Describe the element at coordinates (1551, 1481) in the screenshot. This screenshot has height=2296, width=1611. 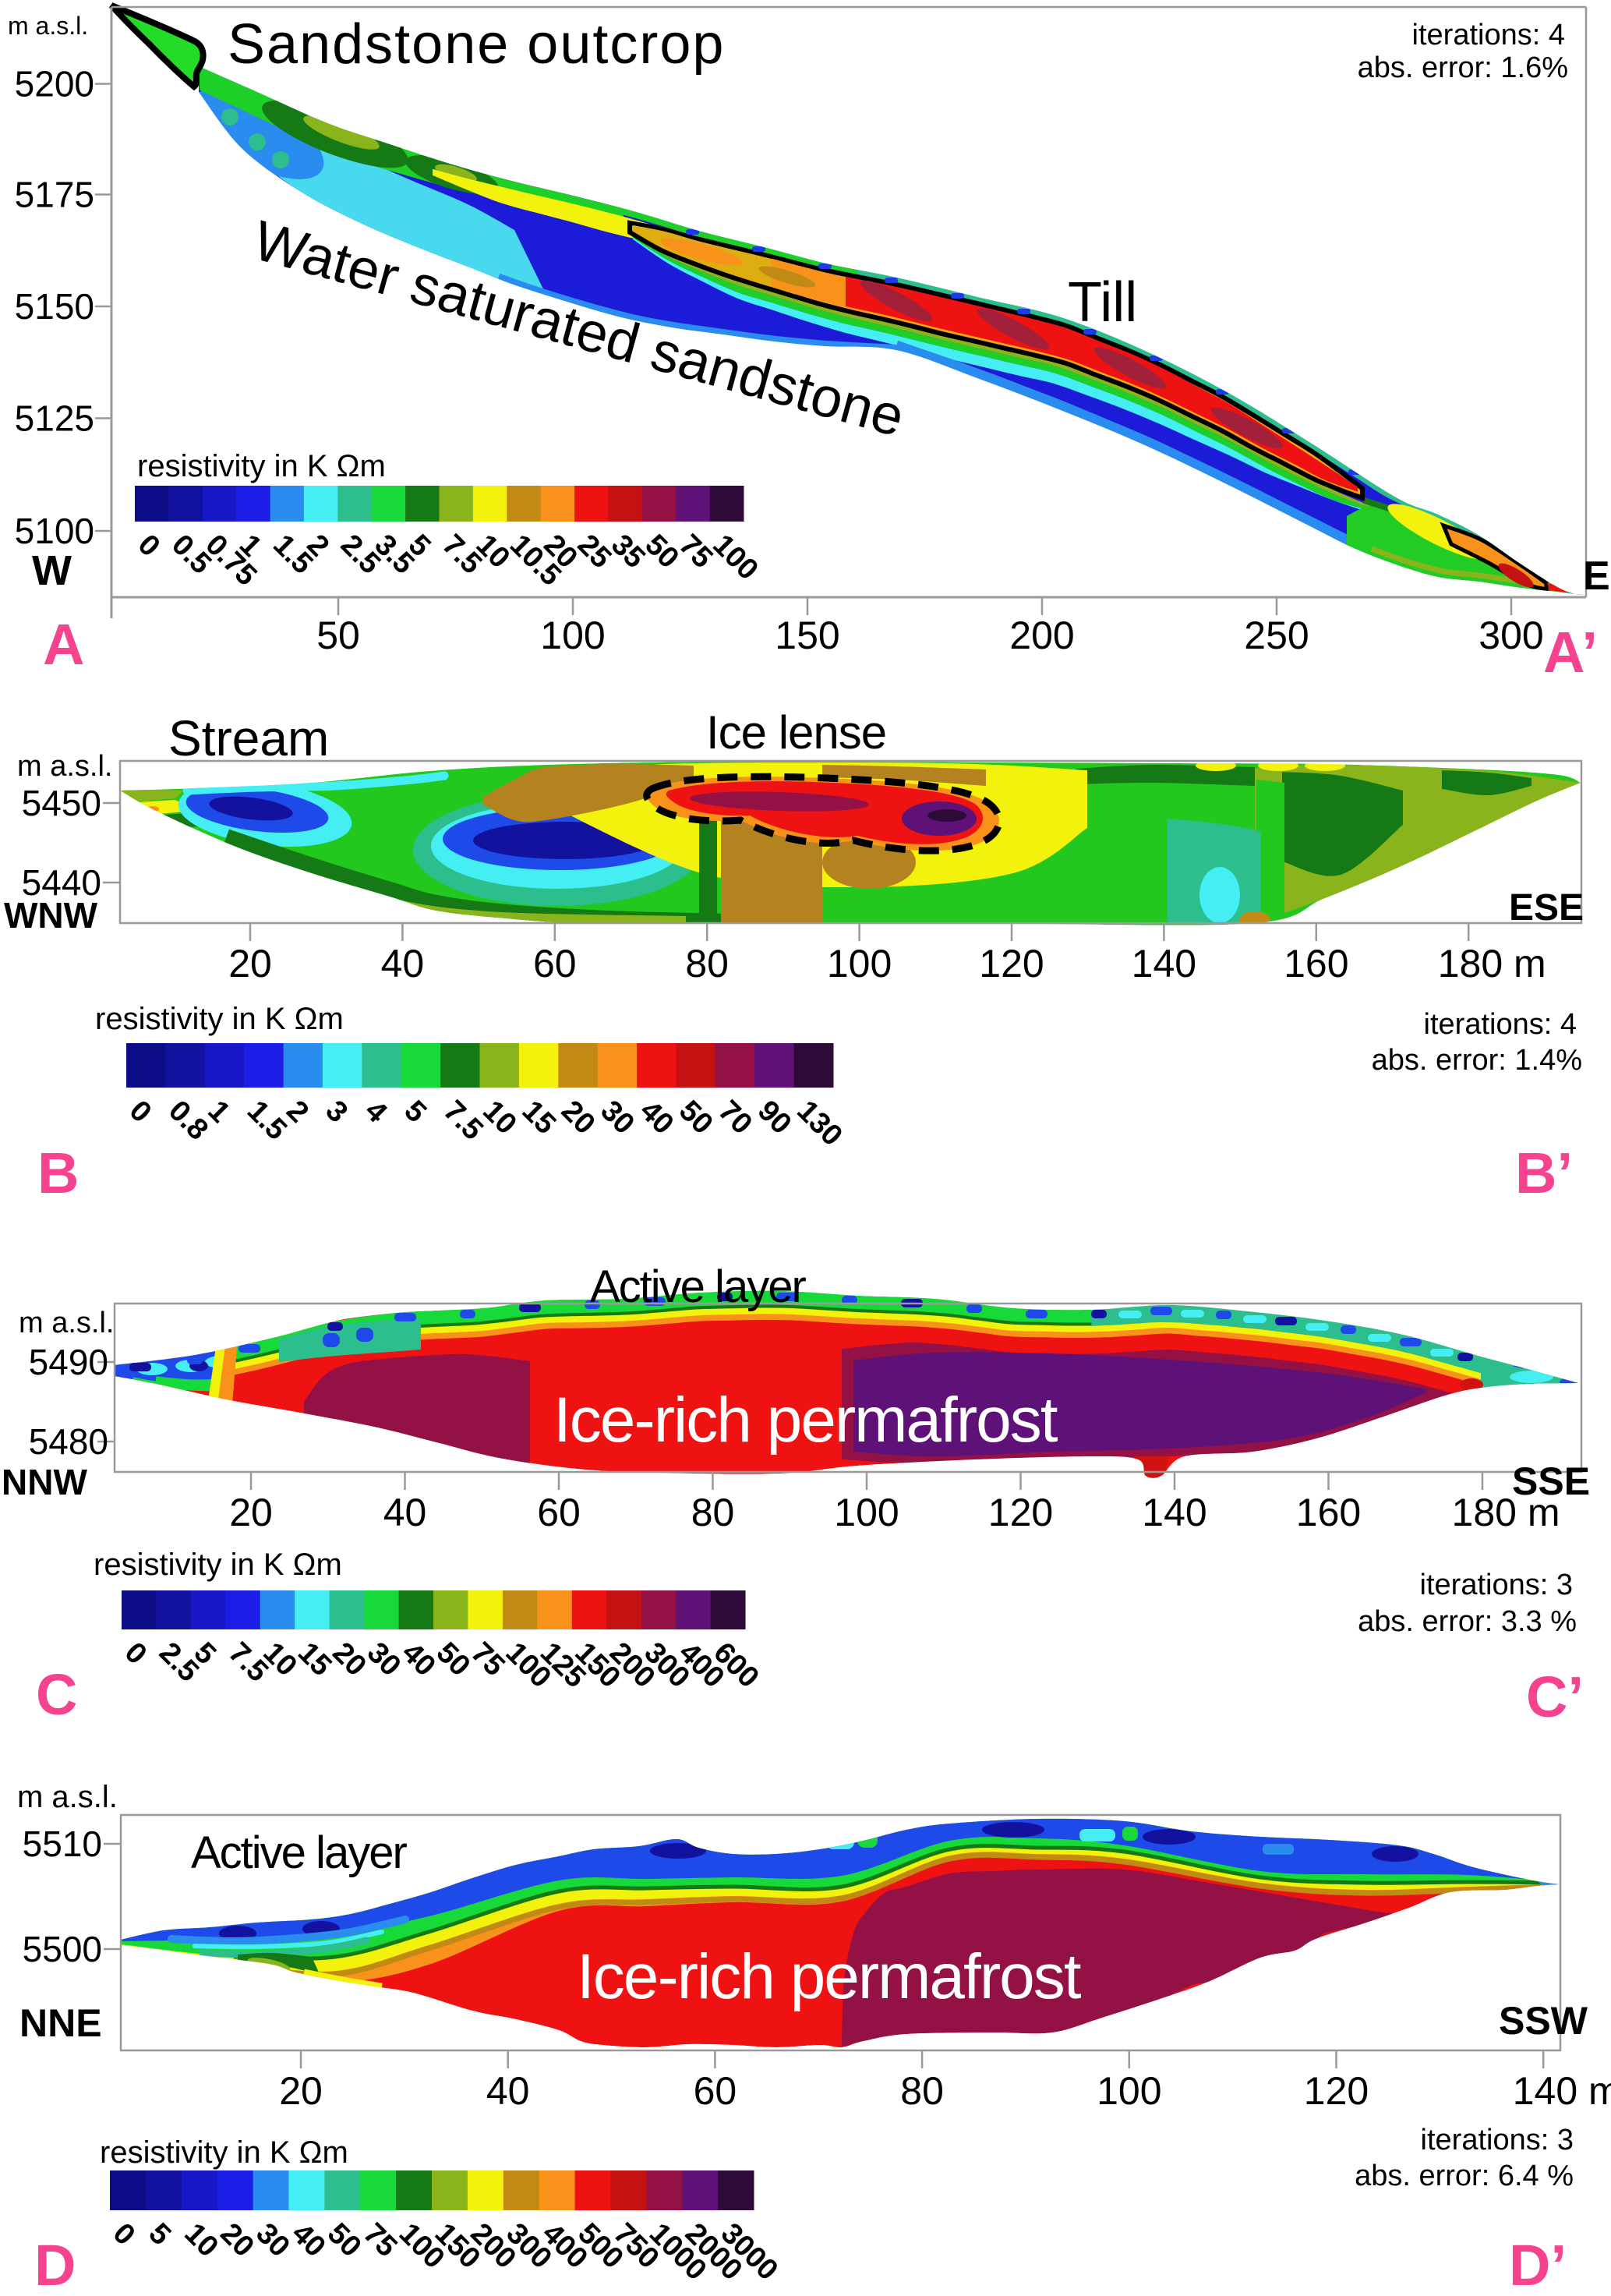
I see `svg-text: SSE` at that location.